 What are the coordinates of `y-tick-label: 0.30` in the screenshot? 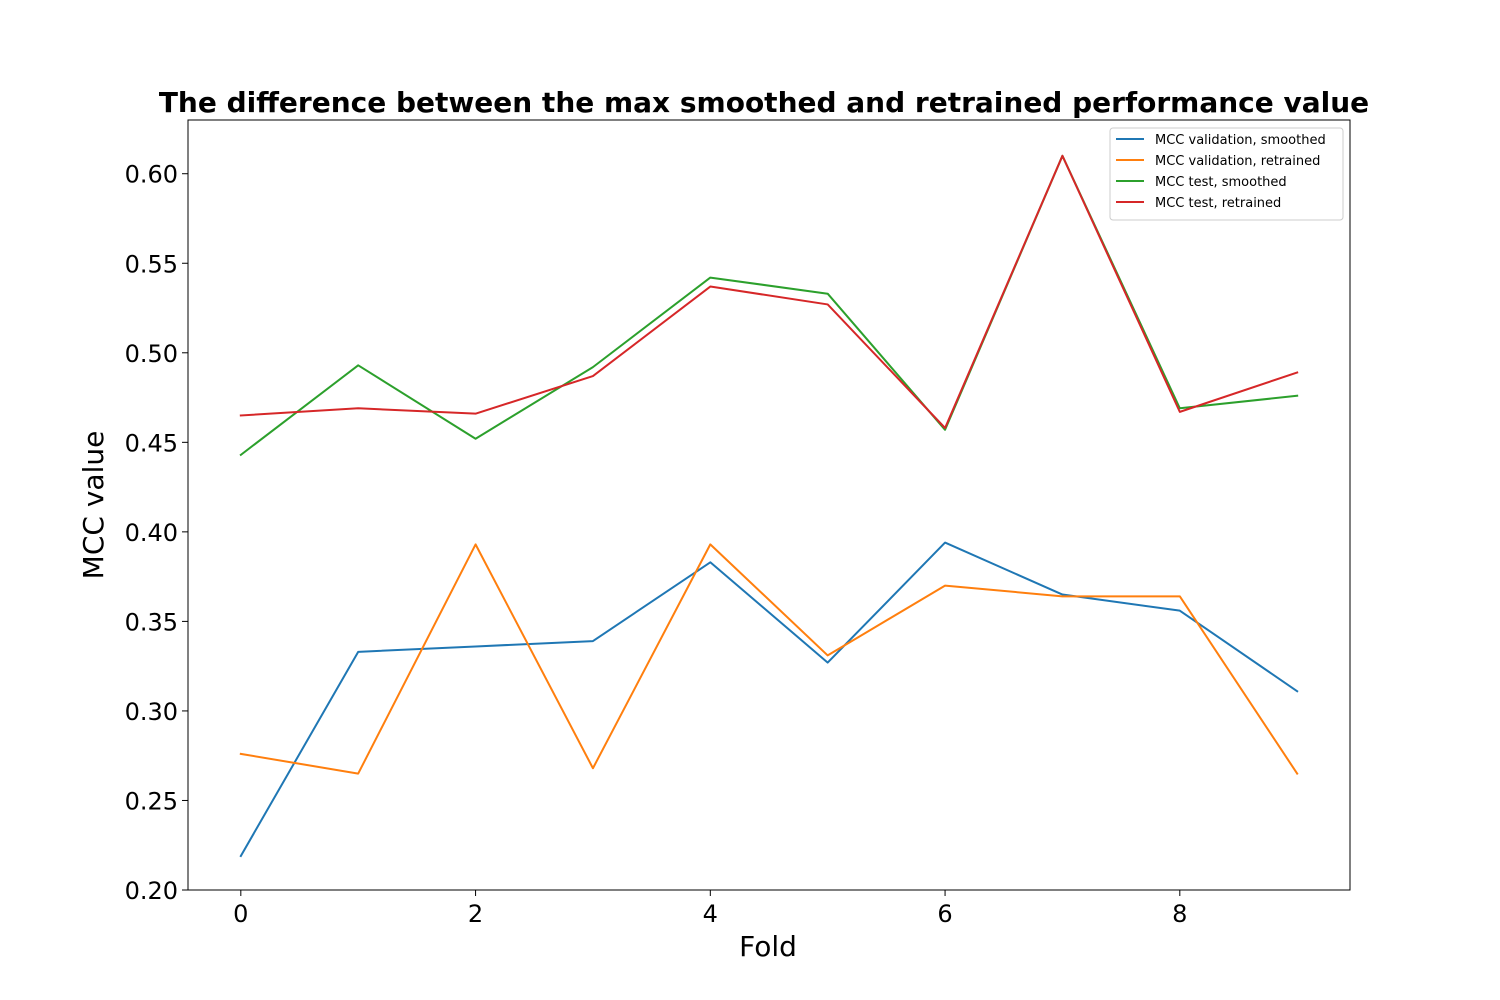 It's located at (151, 712).